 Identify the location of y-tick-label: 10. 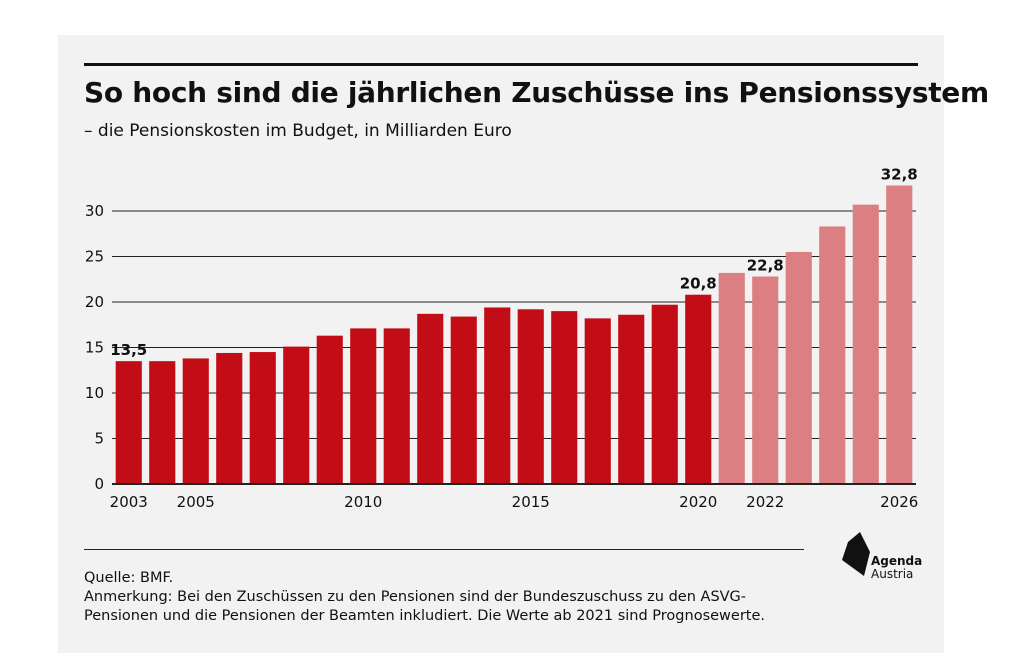
(94, 393).